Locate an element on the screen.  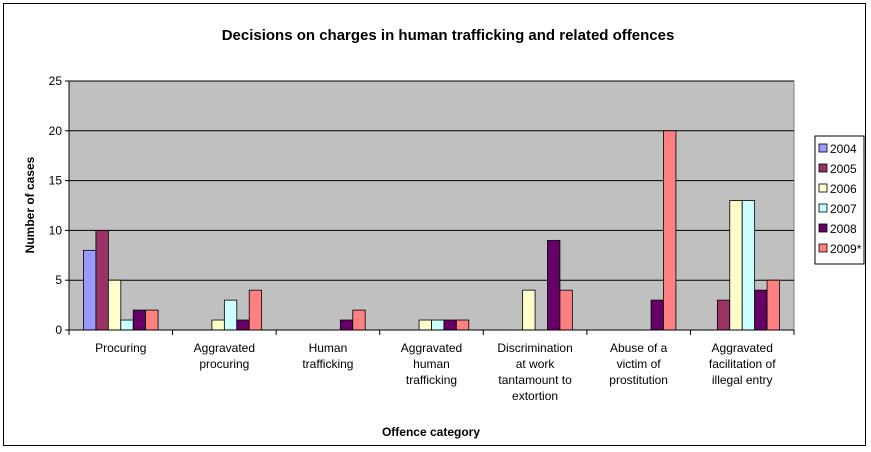
legend-label: 2004 is located at coordinates (843, 149).